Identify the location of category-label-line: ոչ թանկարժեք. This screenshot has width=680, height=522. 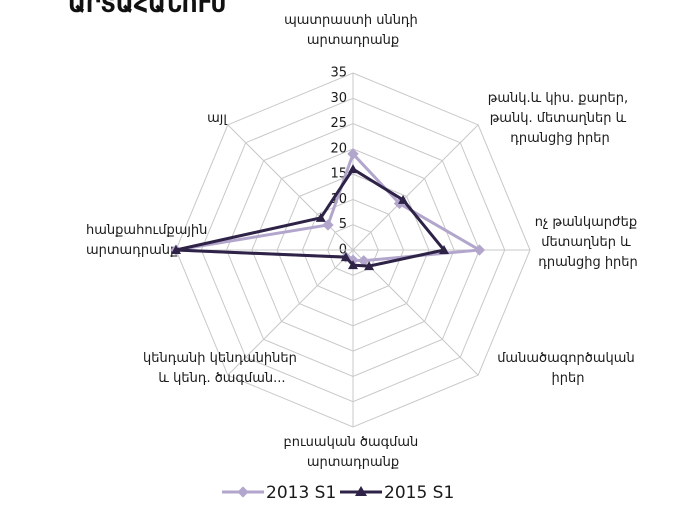
(588, 222).